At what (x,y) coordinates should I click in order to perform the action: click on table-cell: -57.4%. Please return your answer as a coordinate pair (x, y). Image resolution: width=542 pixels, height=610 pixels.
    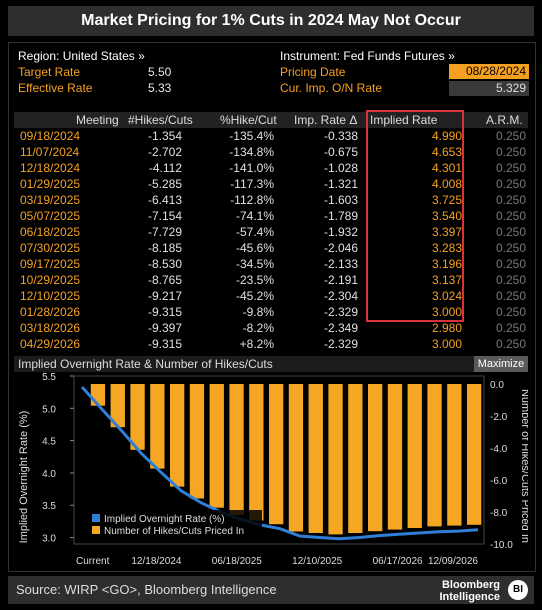
    Looking at the image, I should click on (254, 232).